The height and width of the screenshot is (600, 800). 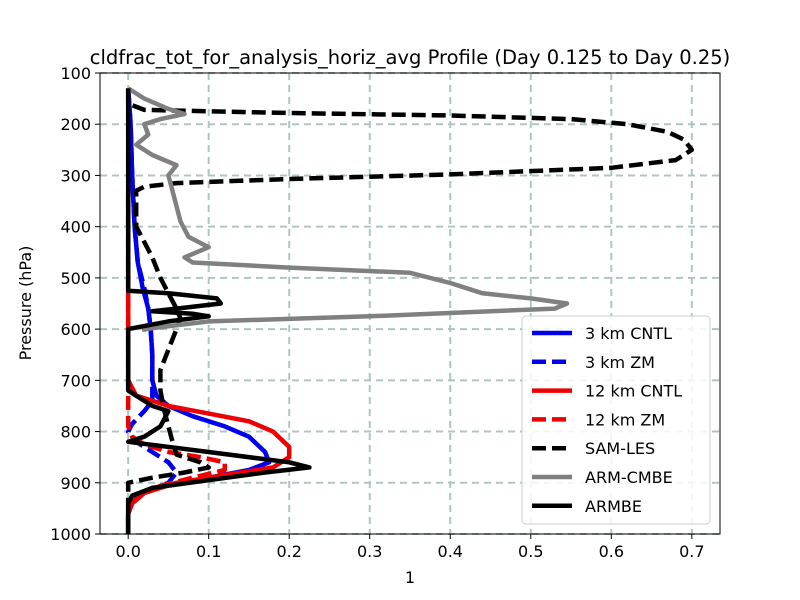 I want to click on y-tick-label: 800, so click(x=75, y=432).